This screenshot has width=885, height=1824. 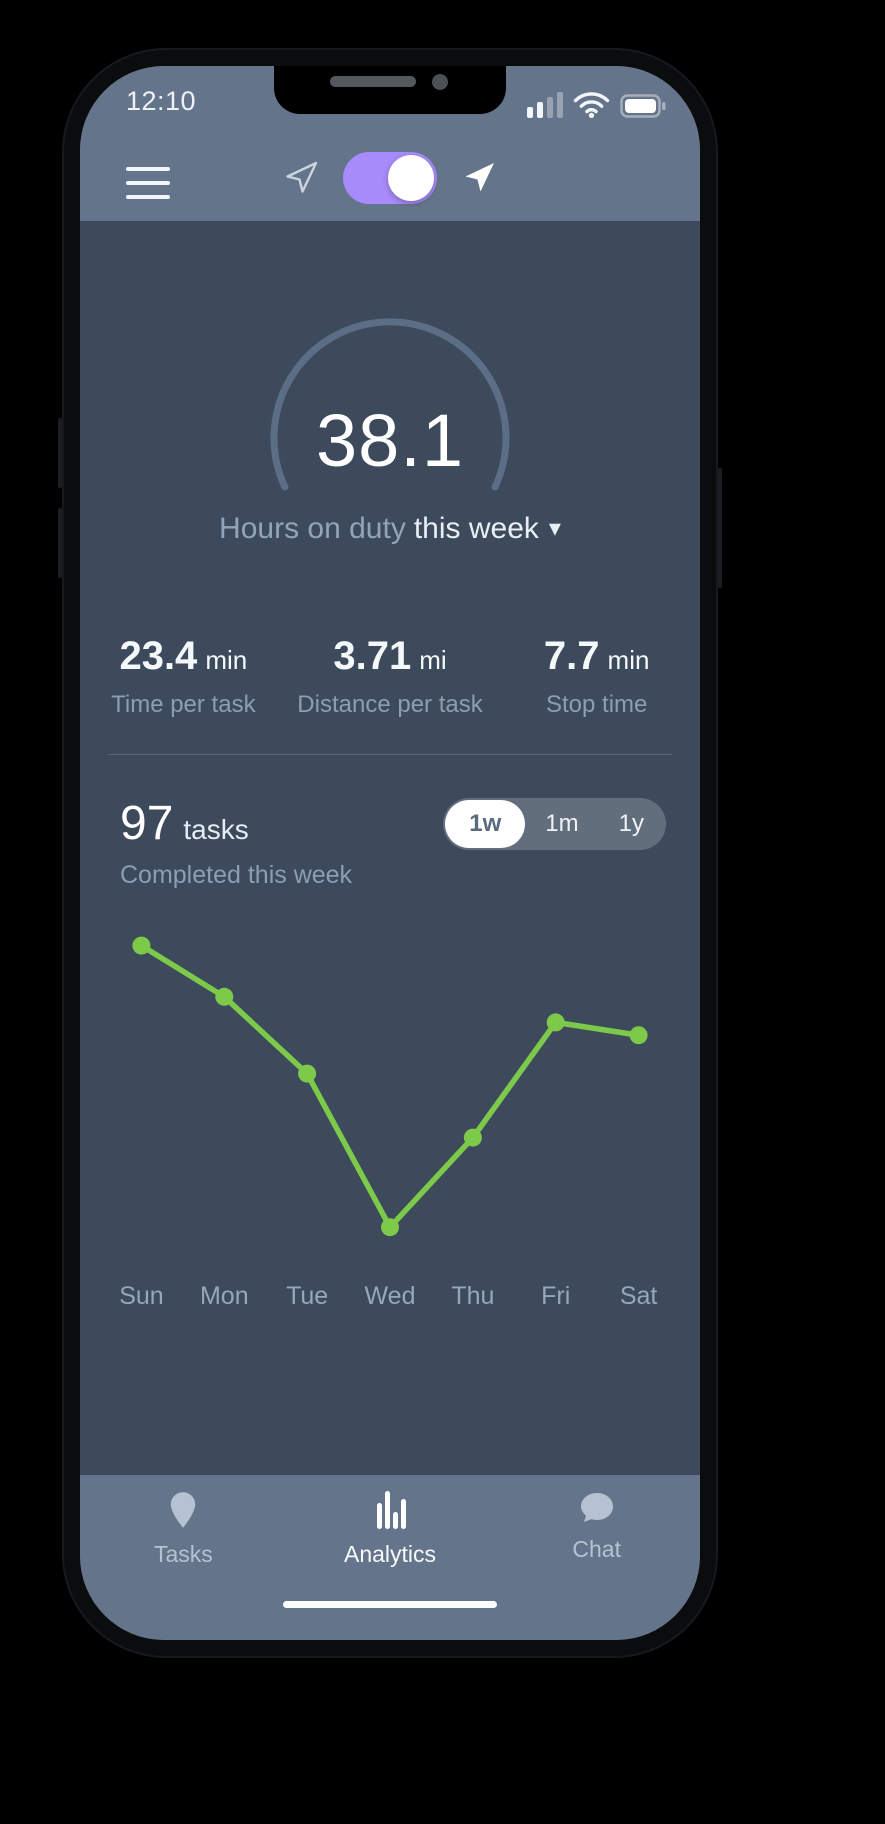 I want to click on top-bar: 12:10, so click(x=390, y=143).